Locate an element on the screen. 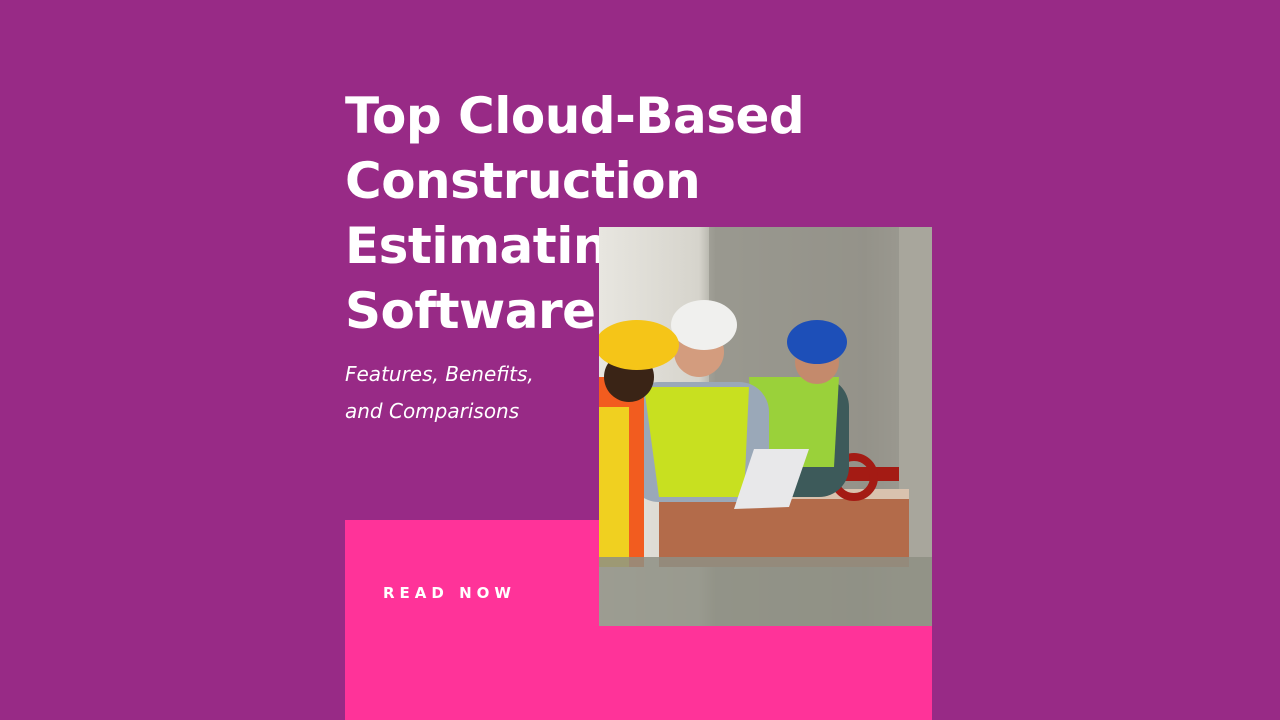  construction-workers-photo is located at coordinates (765, 426).